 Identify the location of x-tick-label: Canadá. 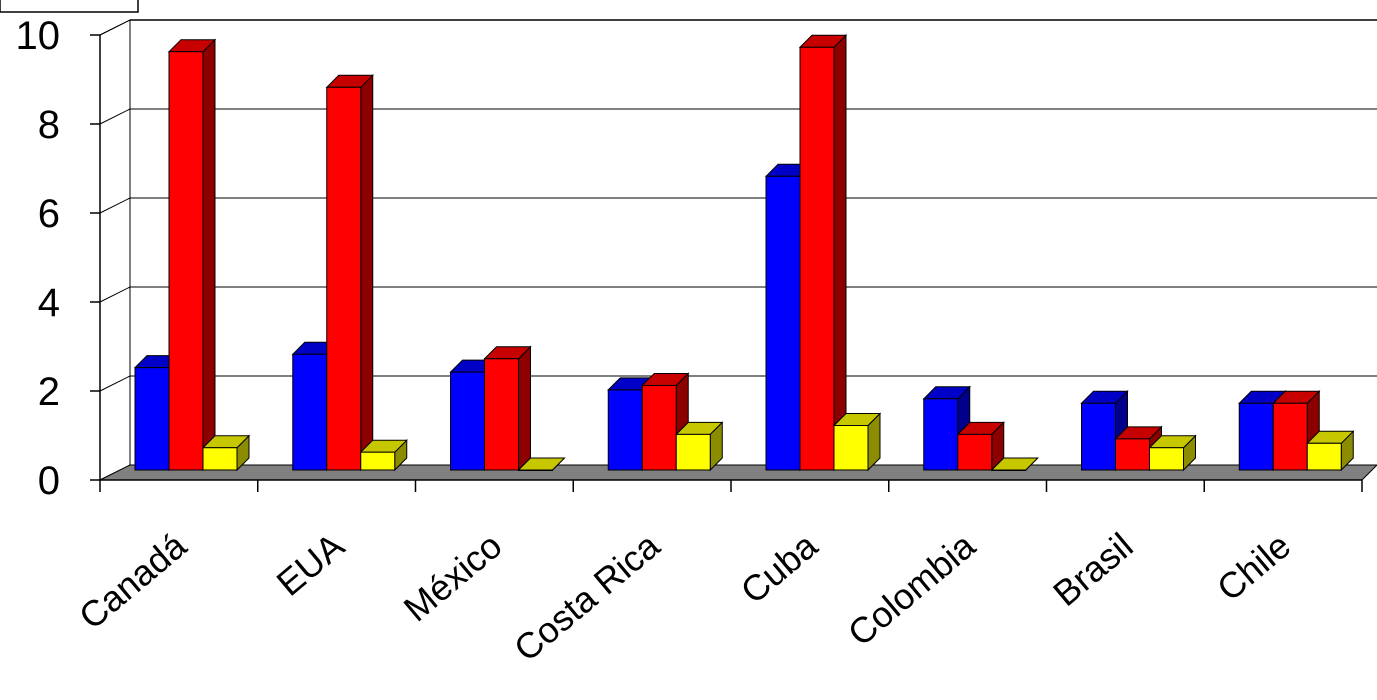
(133, 580).